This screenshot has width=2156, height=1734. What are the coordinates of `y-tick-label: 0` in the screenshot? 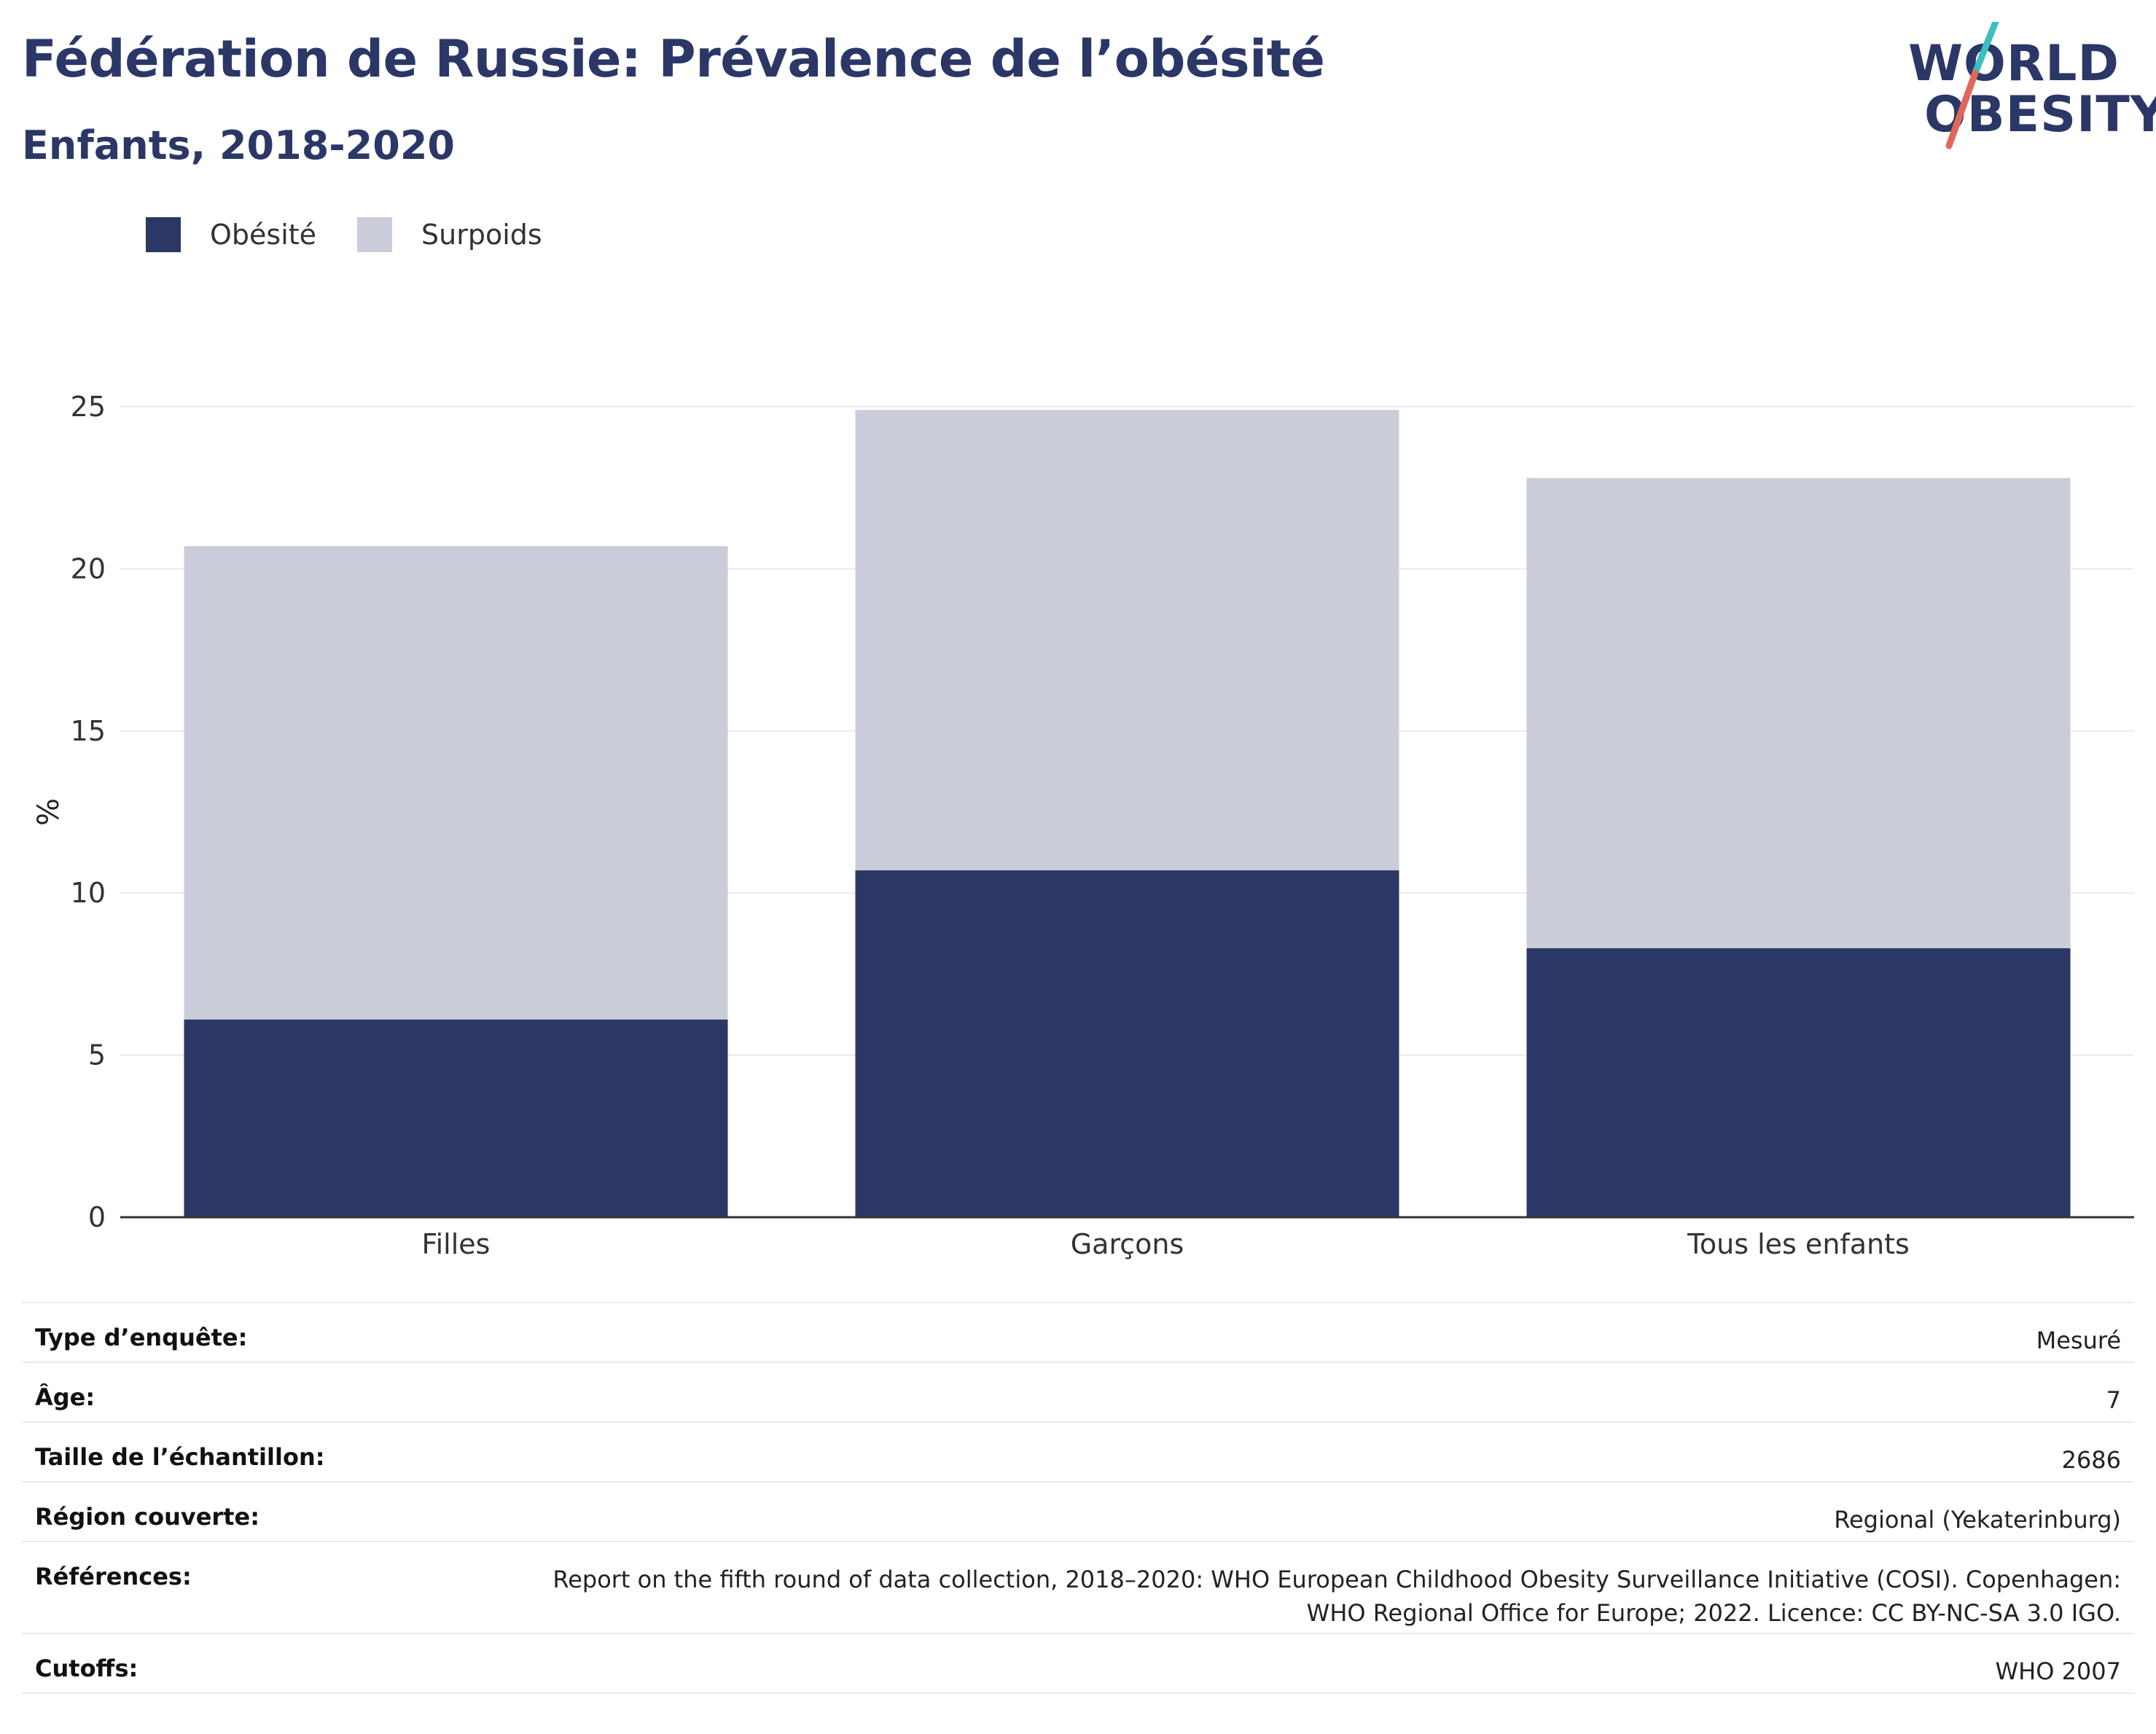 It's located at (97, 1217).